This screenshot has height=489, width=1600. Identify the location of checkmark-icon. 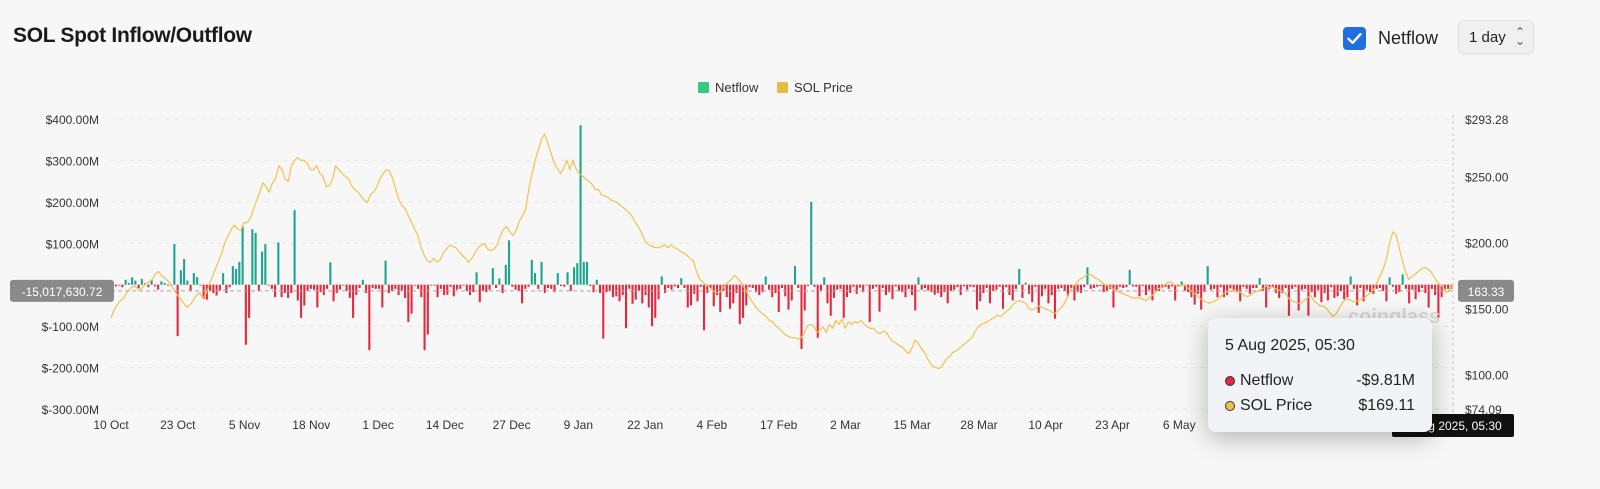
(1354, 38).